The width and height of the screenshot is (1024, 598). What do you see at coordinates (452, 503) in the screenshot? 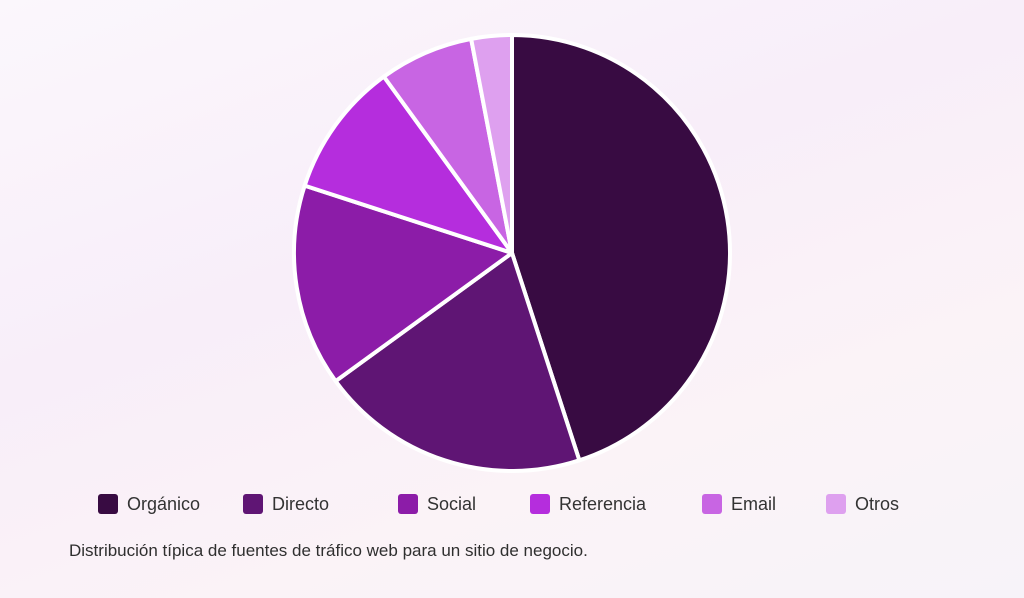
I see `legend-label-social: Social` at bounding box center [452, 503].